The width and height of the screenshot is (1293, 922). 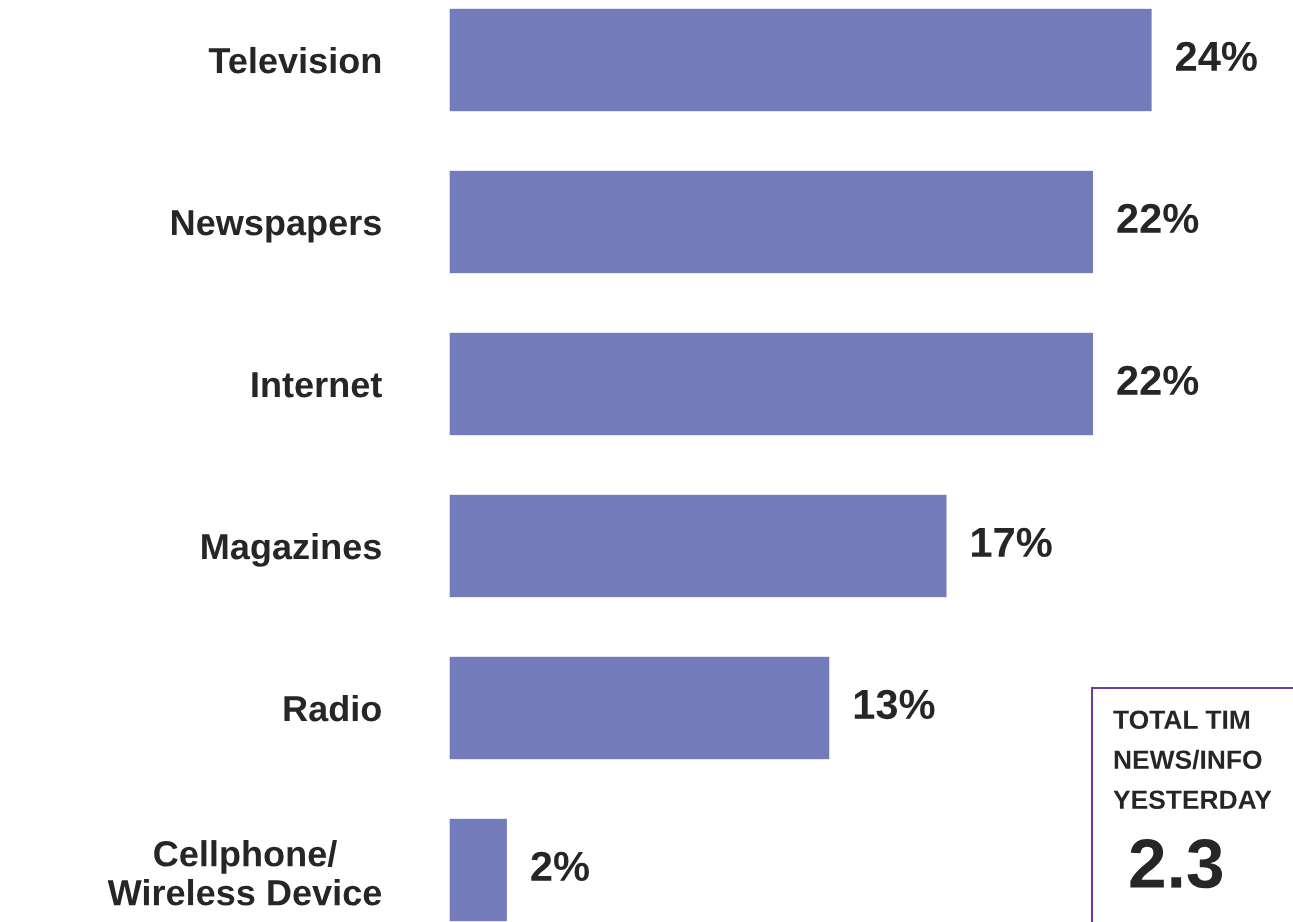 I want to click on annotation: TOTAL TIM, so click(x=1181, y=720).